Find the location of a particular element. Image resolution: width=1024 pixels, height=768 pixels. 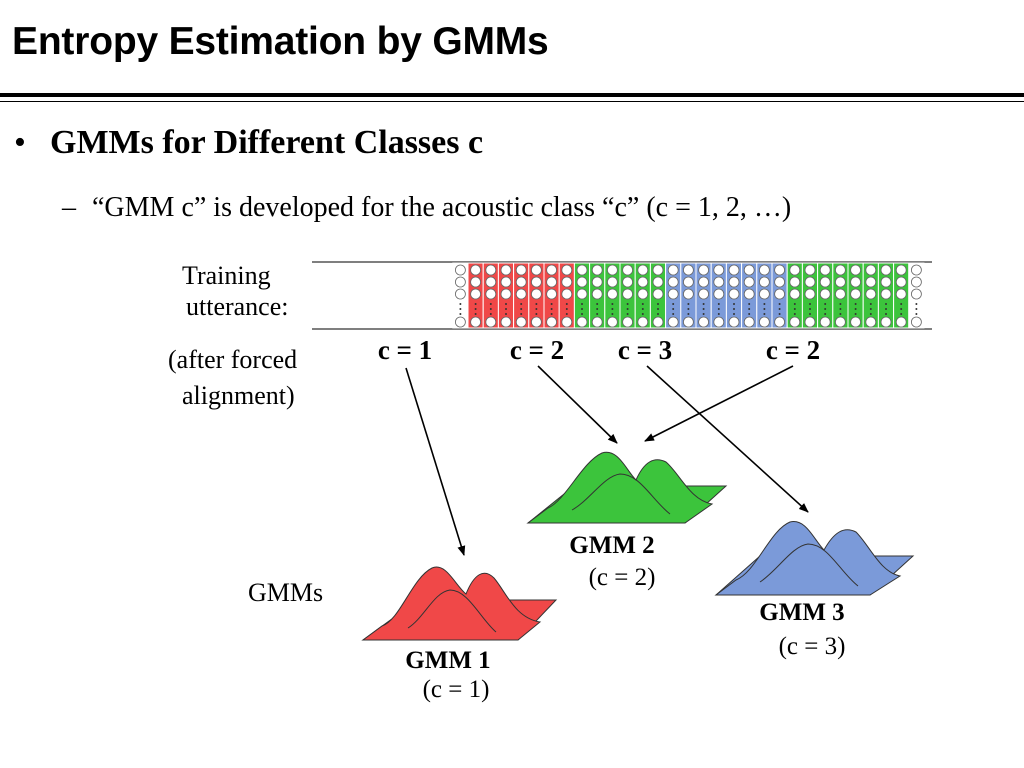

arrow-c1-to-gmm1 is located at coordinates (435, 461).